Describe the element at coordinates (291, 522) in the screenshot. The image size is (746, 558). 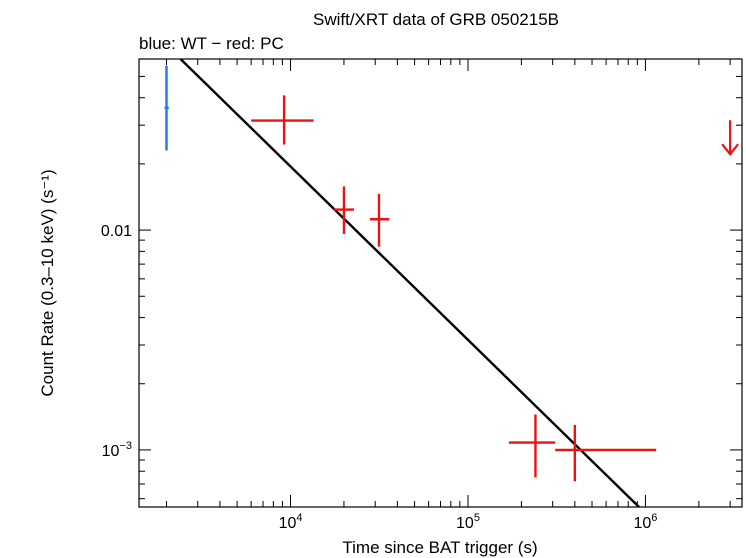
I see `x-tick-label: 10⁴` at that location.